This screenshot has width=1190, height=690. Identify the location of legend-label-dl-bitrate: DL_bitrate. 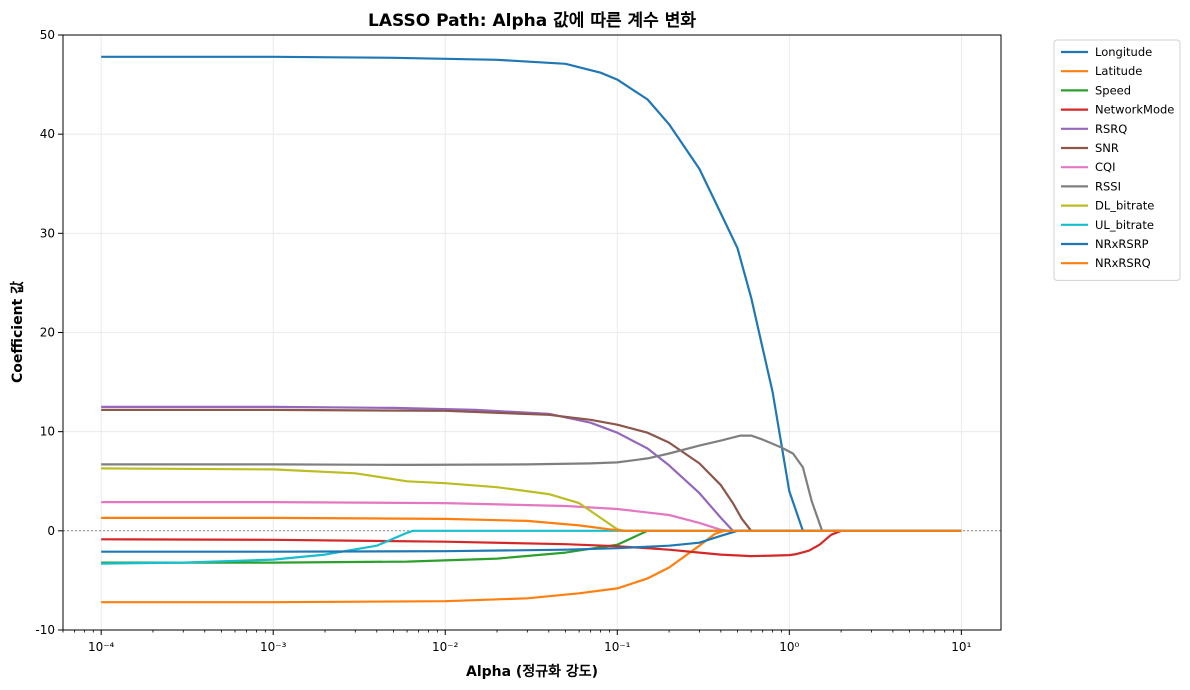
(1124, 206).